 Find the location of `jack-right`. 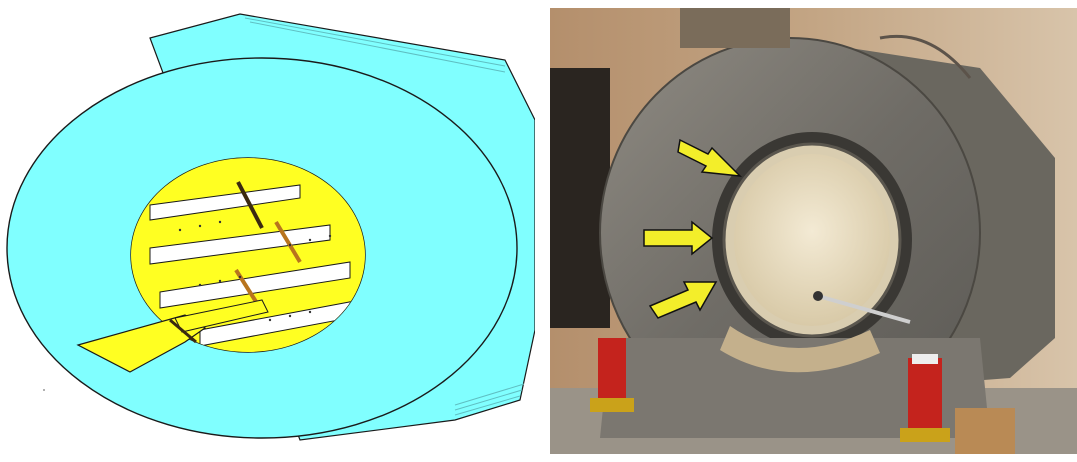

jack-right is located at coordinates (925, 393).